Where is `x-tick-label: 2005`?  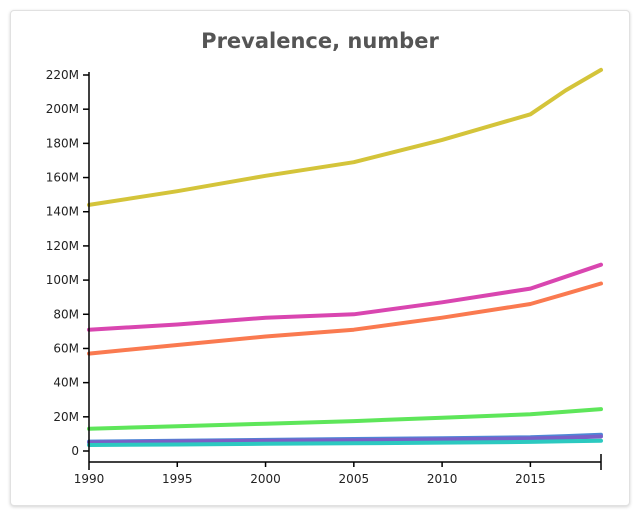
x-tick-label: 2005 is located at coordinates (354, 479).